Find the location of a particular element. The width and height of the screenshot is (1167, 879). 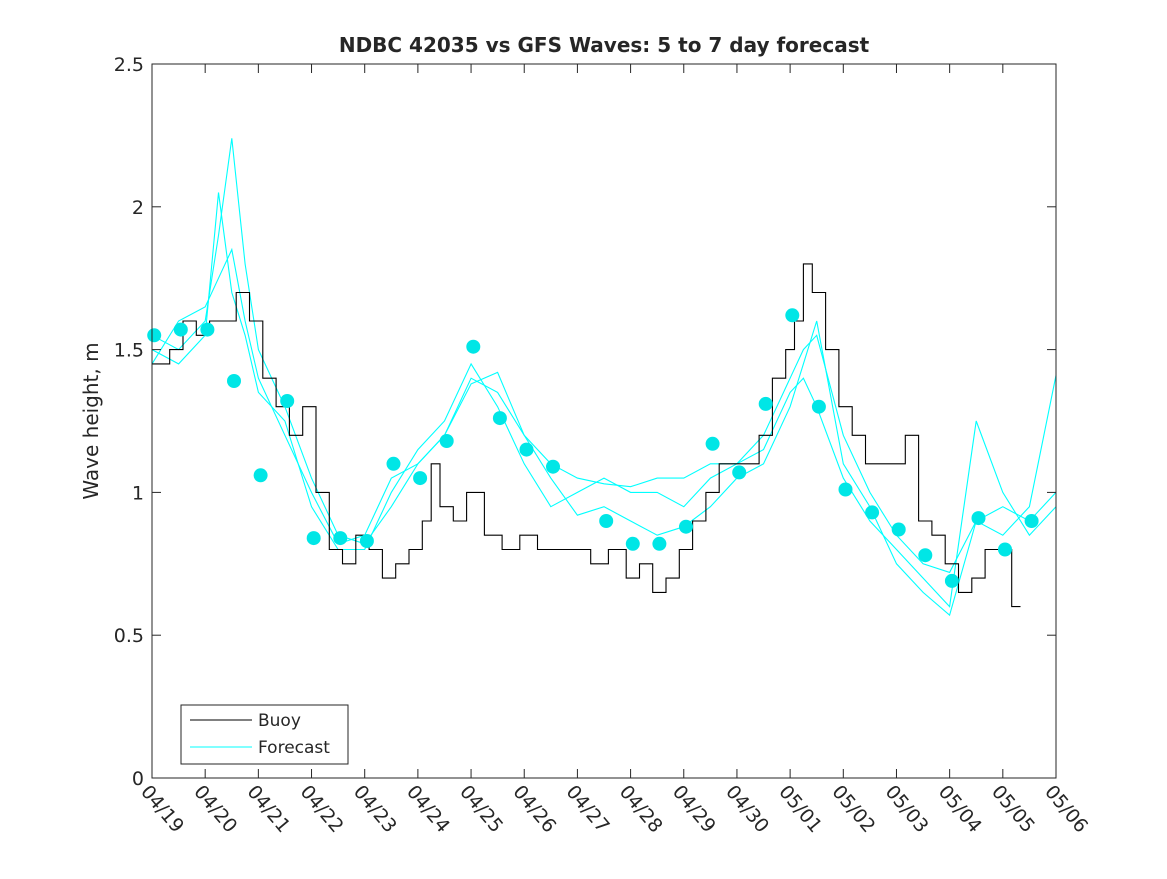

y-tick-label: 0.5 is located at coordinates (129, 636).